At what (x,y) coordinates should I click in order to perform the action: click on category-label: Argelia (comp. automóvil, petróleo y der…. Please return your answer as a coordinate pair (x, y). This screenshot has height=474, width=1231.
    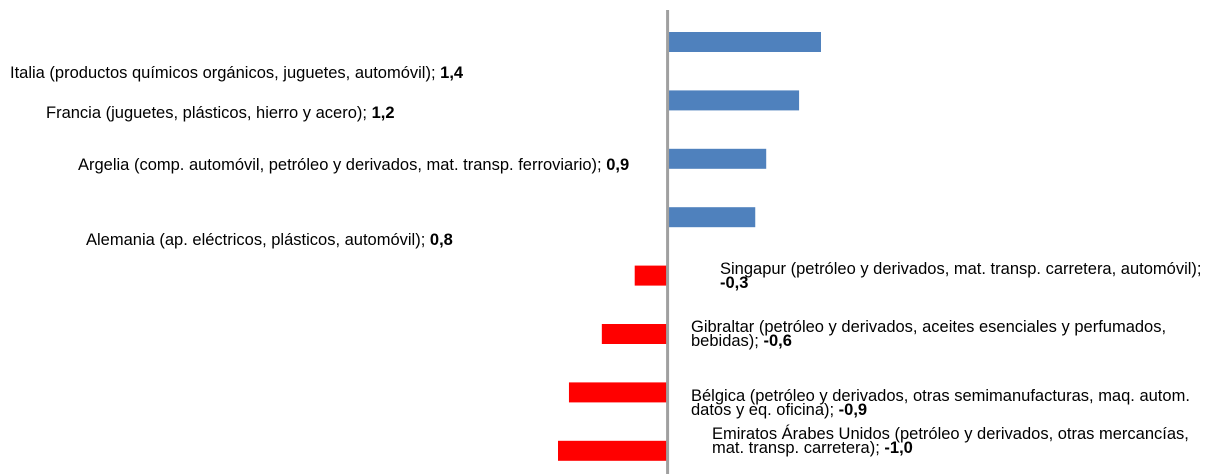
    Looking at the image, I should click on (340, 165).